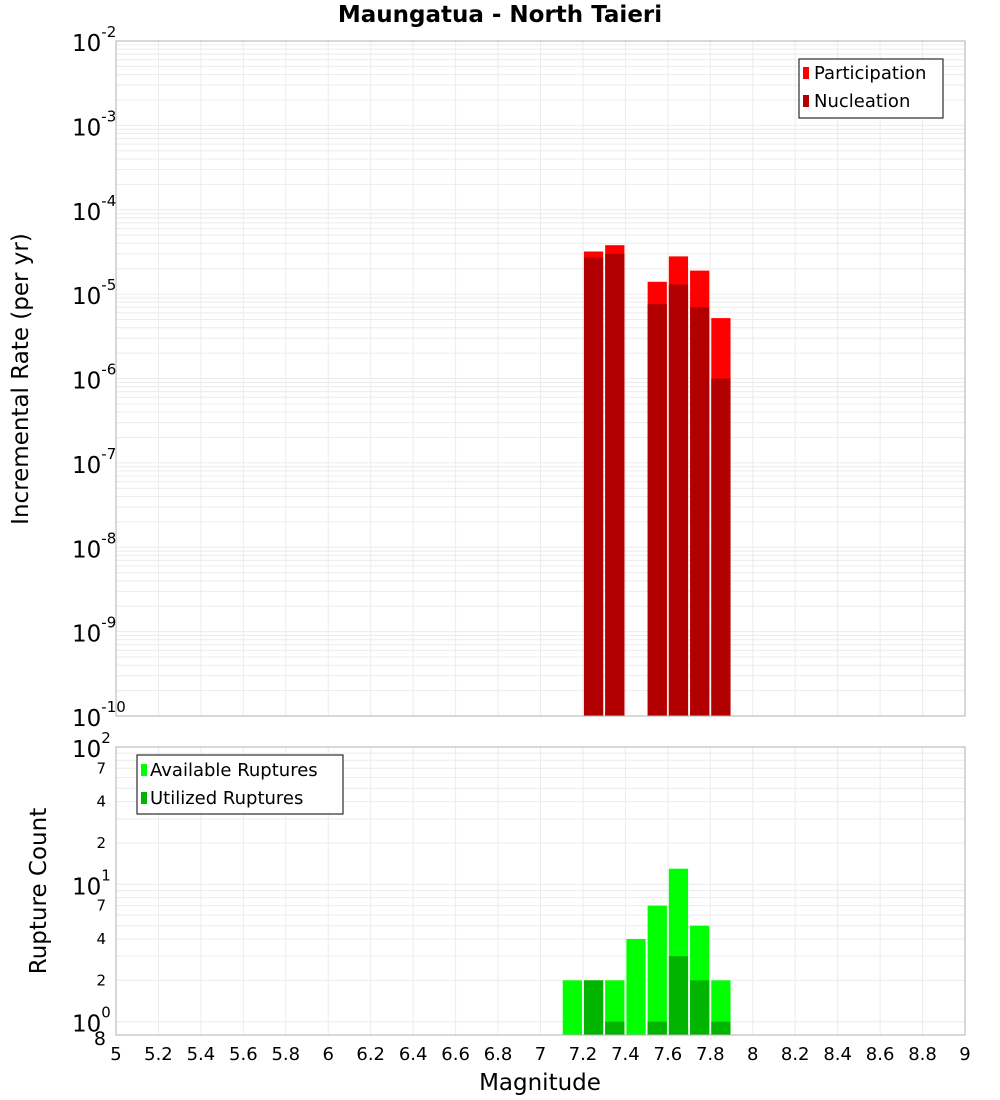  I want to click on top-y-axis-label: Incremental Rate (per yr), so click(21, 379).